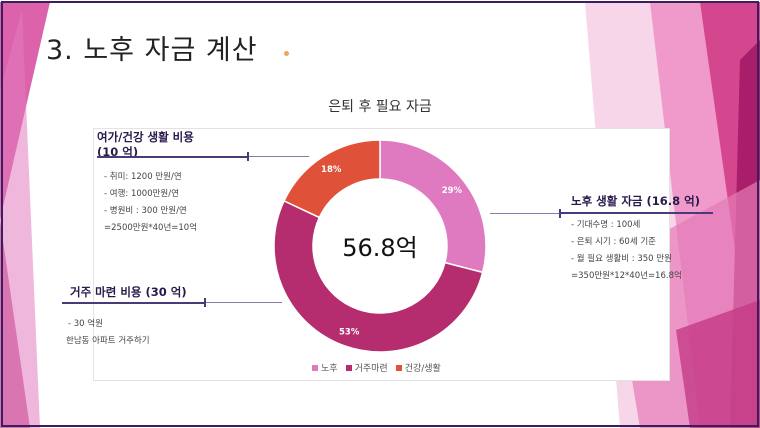 The height and width of the screenshot is (428, 760). I want to click on slice-label-retirement: 29%, so click(452, 191).